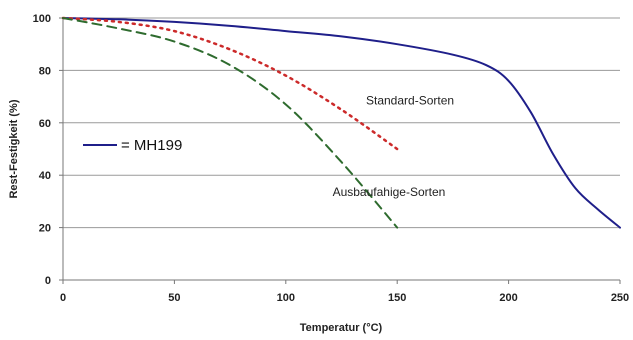 The image size is (633, 340). Describe the element at coordinates (397, 298) in the screenshot. I see `x-tick-label: 150` at that location.